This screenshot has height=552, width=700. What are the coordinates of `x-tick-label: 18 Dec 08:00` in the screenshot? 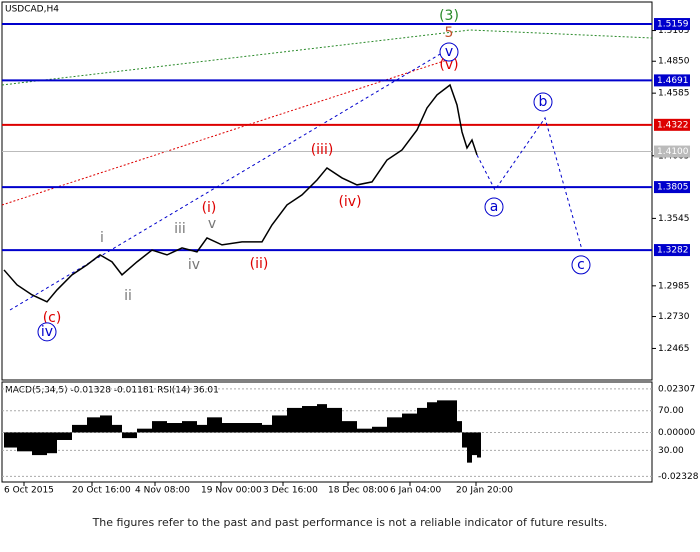 It's located at (358, 491).